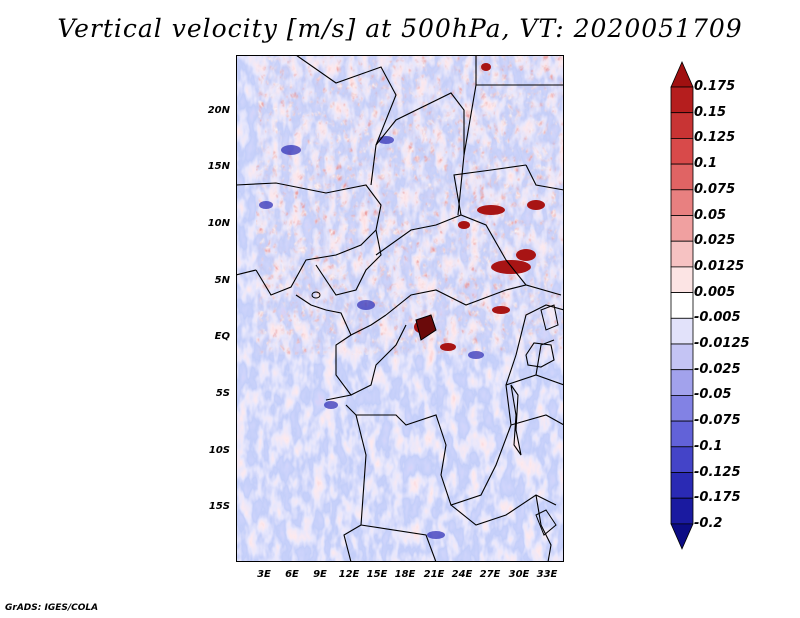 The height and width of the screenshot is (618, 800). Describe the element at coordinates (519, 574) in the screenshot. I see `lon-label: 30E` at that location.